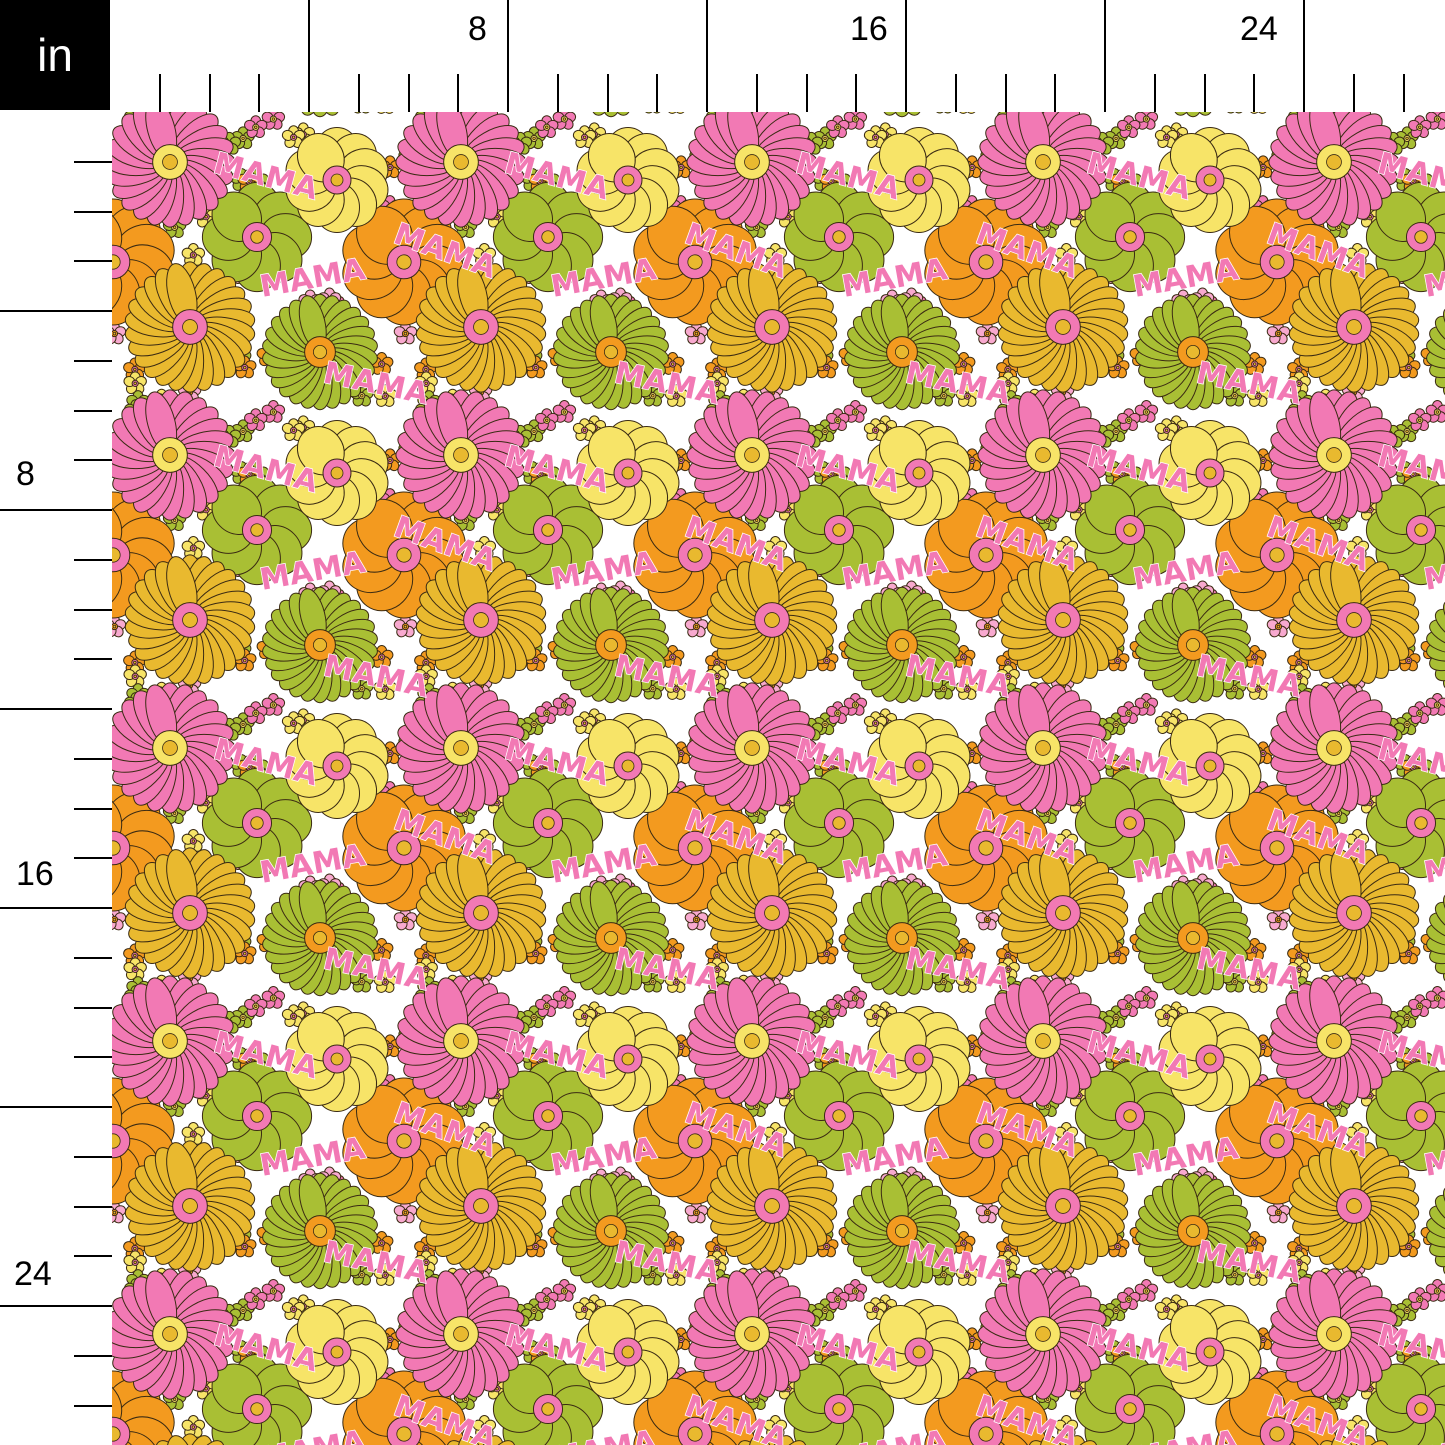 The image size is (1445, 1445). What do you see at coordinates (33, 1274) in the screenshot?
I see `left-ruler-label-24: 24` at bounding box center [33, 1274].